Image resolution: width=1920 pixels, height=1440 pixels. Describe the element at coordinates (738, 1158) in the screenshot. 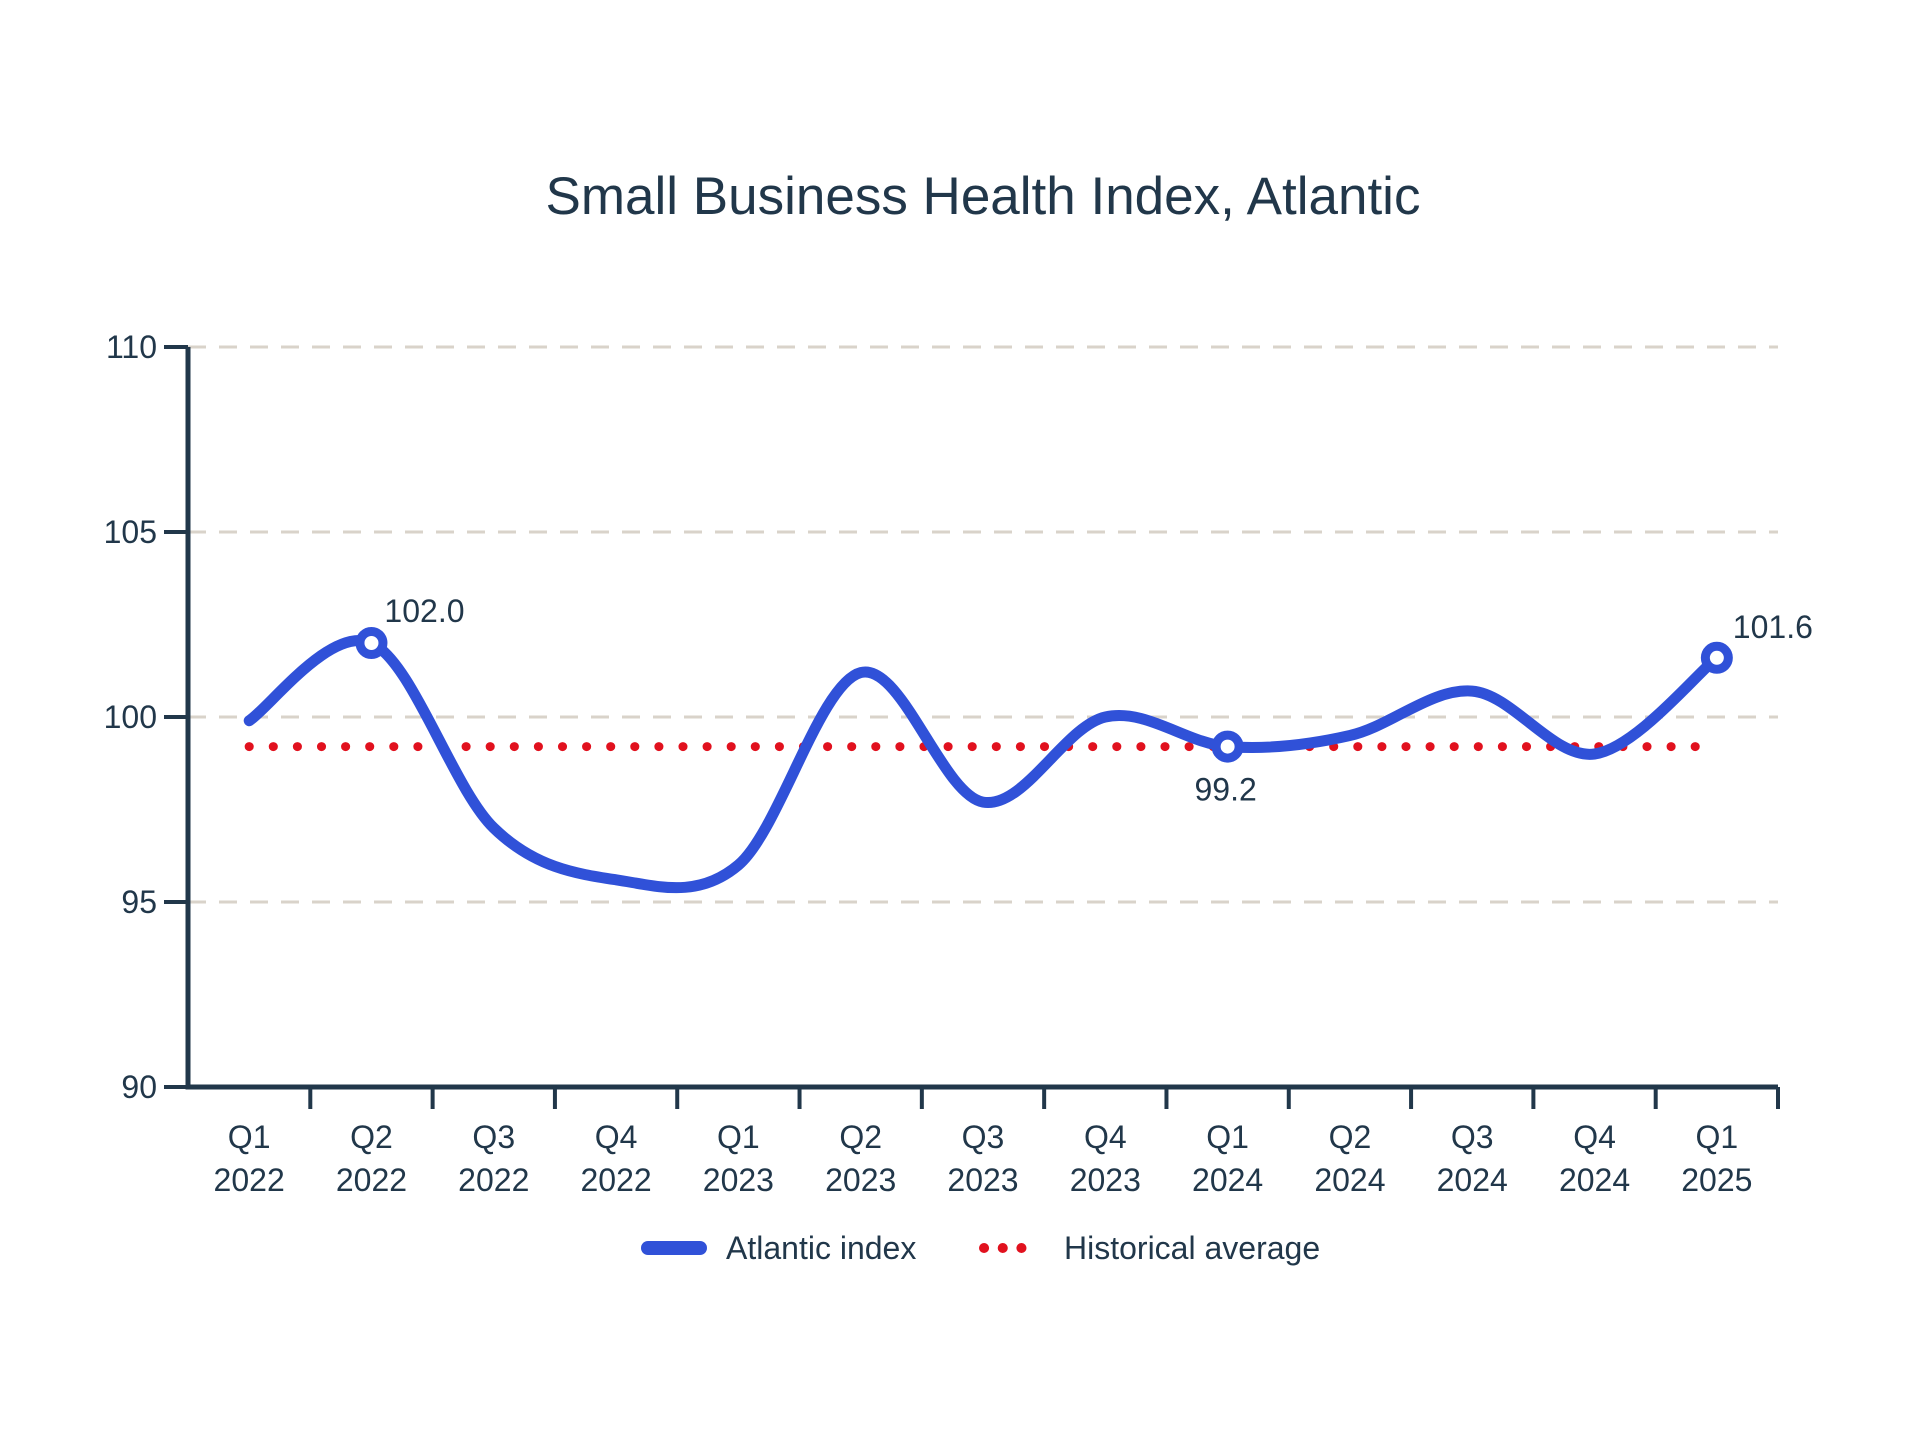

I see `x-tick-label: Q1 2023` at that location.